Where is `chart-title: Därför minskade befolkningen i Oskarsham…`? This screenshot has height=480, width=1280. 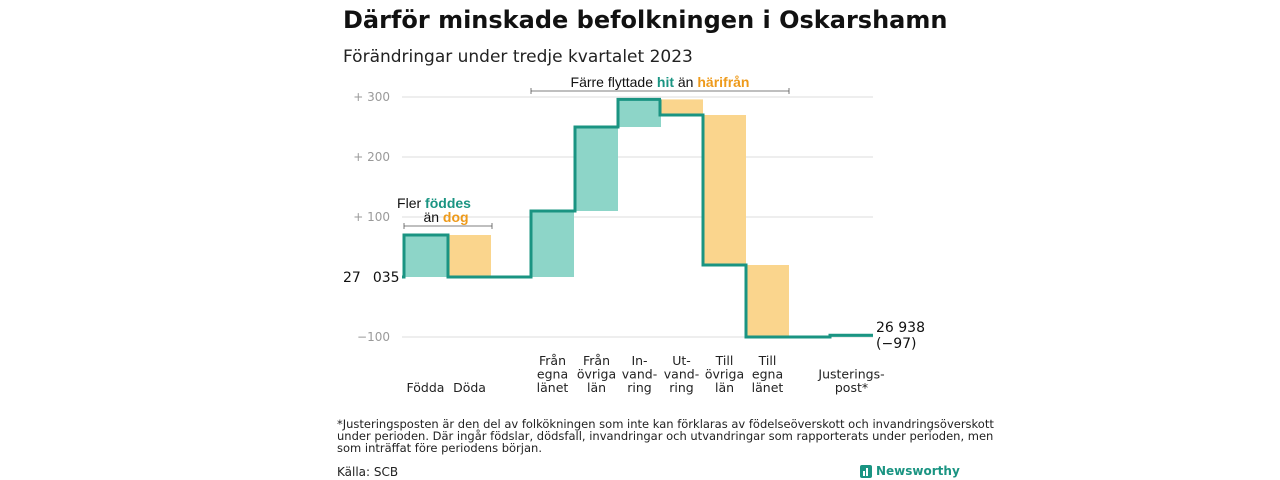 chart-title: Därför minskade befolkningen i Oskarsham… is located at coordinates (645, 20).